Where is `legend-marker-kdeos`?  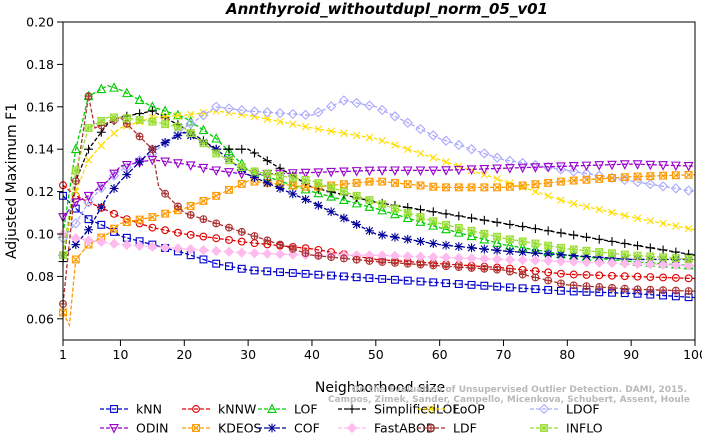
legend-marker-kdeos is located at coordinates (196, 428).